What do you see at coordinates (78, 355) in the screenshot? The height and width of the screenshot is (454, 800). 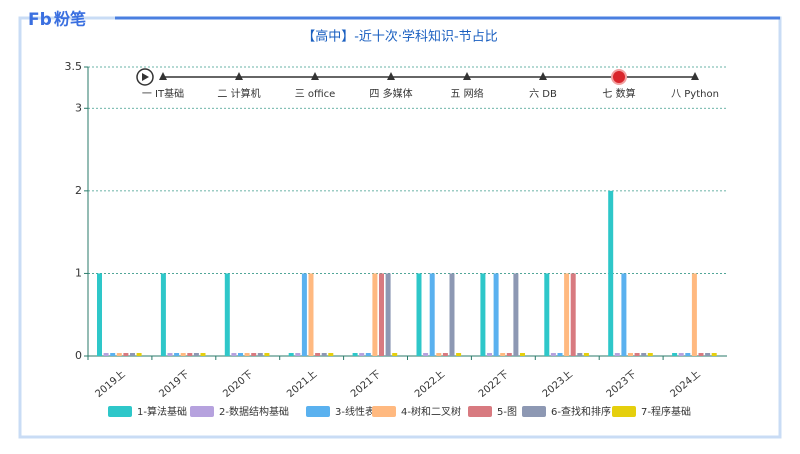 I see `y-tick-label: 0` at bounding box center [78, 355].